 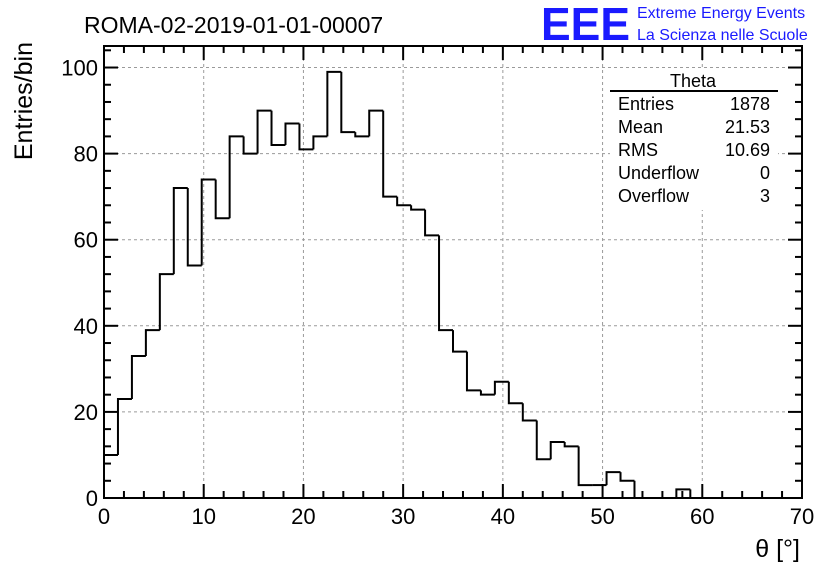 I want to click on y-tick-labels: 0 20 40 60 80 100, so click(x=79, y=283).